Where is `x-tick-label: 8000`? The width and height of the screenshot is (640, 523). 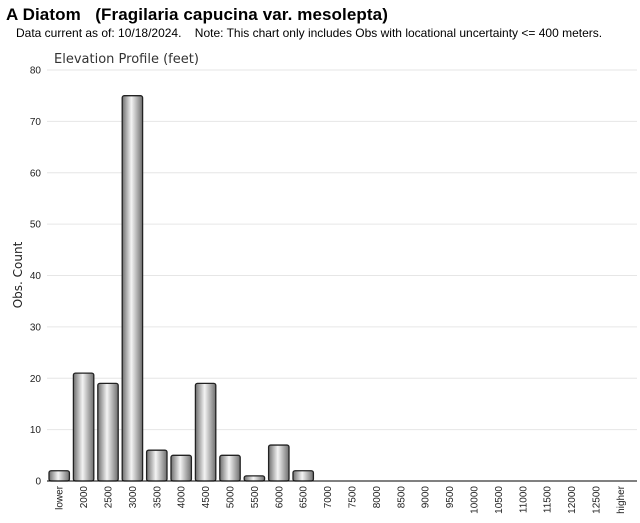 x-tick-label: 8000 is located at coordinates (377, 497).